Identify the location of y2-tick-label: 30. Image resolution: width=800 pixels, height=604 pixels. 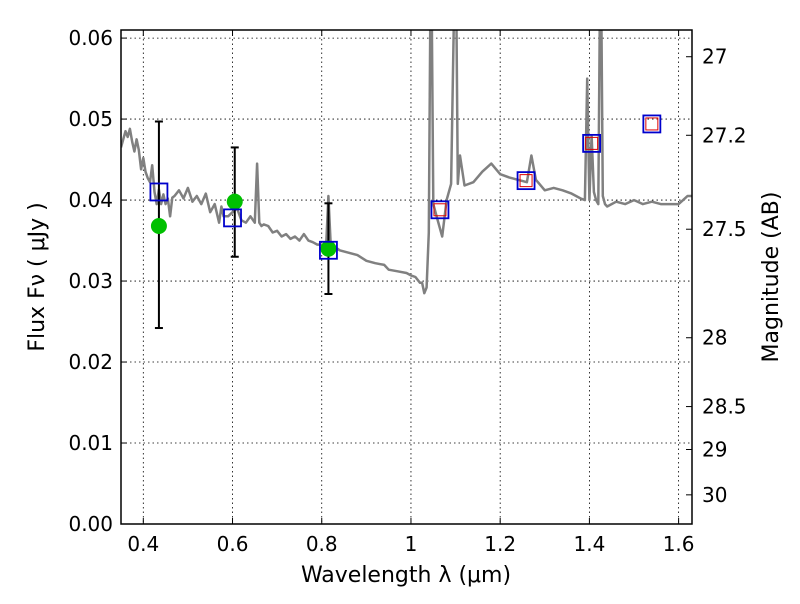
(714, 495).